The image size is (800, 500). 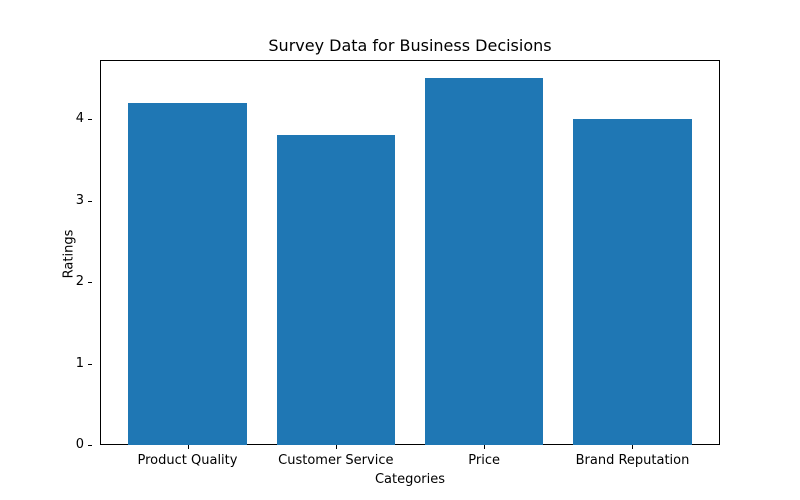 What do you see at coordinates (187, 273) in the screenshot?
I see `bar-product-quality` at bounding box center [187, 273].